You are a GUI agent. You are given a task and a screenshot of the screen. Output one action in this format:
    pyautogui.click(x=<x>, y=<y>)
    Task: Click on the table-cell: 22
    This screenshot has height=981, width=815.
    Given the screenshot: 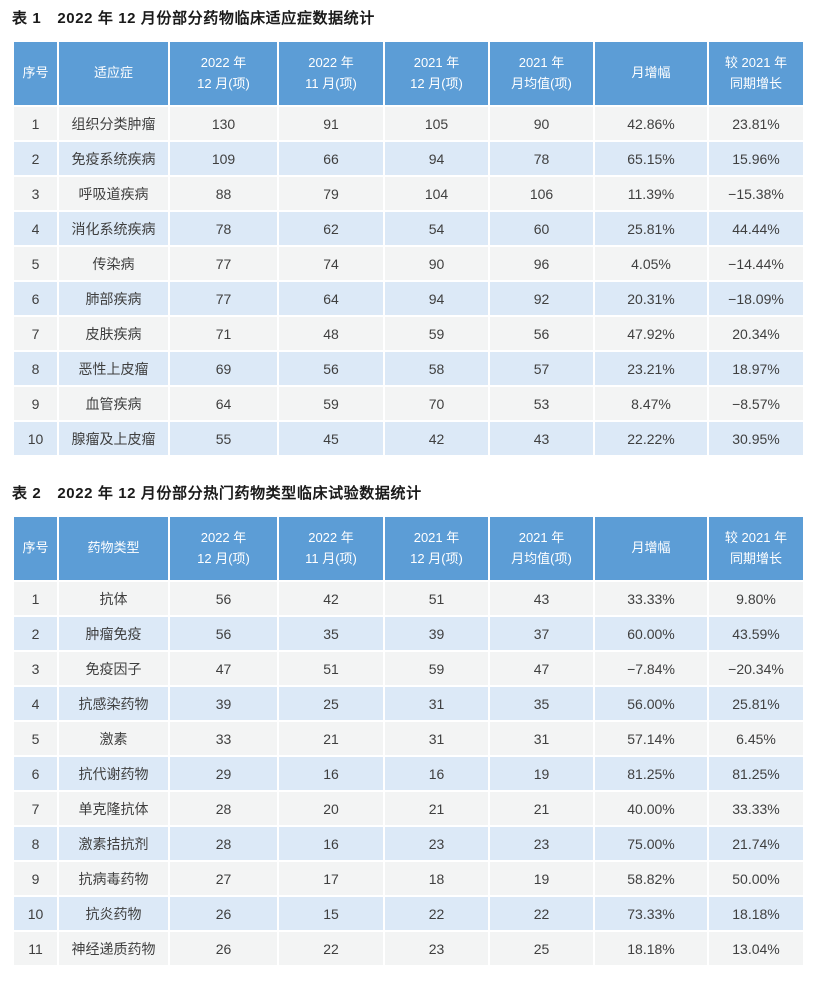 What is the action you would take?
    pyautogui.click(x=541, y=913)
    